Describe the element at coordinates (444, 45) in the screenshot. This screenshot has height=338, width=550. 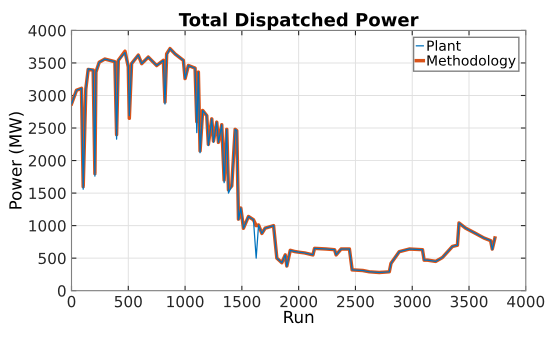
I see `legend-label: Plant` at that location.